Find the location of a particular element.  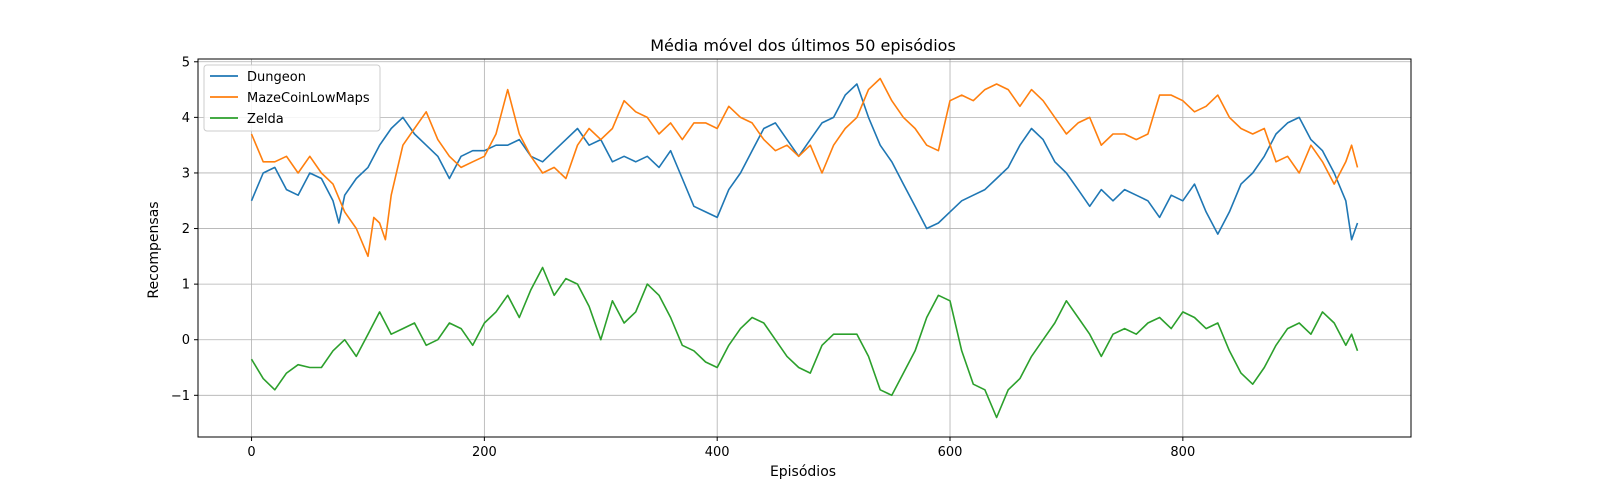

y-tick-label: 4 is located at coordinates (186, 118).